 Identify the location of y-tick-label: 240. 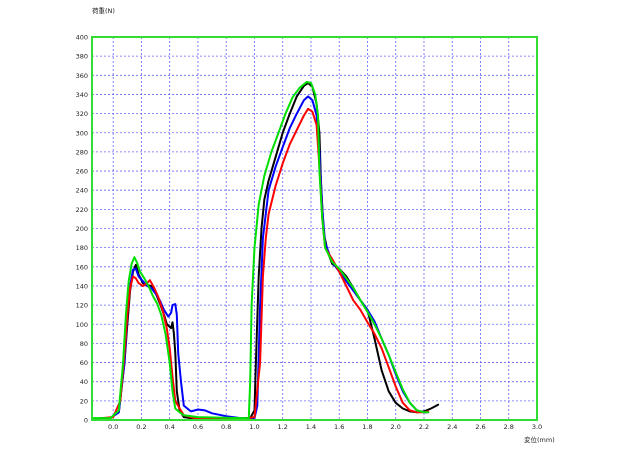
(82, 191).